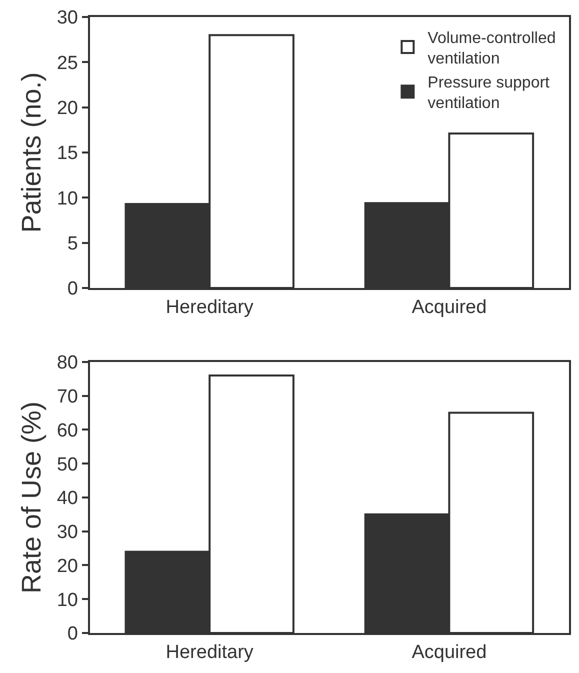  Describe the element at coordinates (72, 244) in the screenshot. I see `y-tick-label: 5` at that location.